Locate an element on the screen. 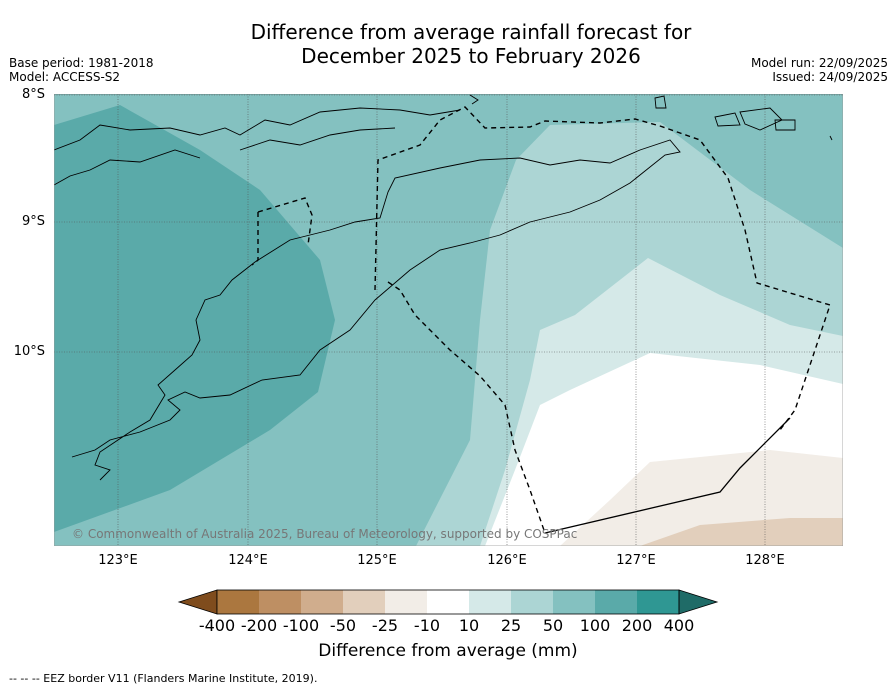 This screenshot has width=896, height=690. colorbar-tick: -50 is located at coordinates (343, 625).